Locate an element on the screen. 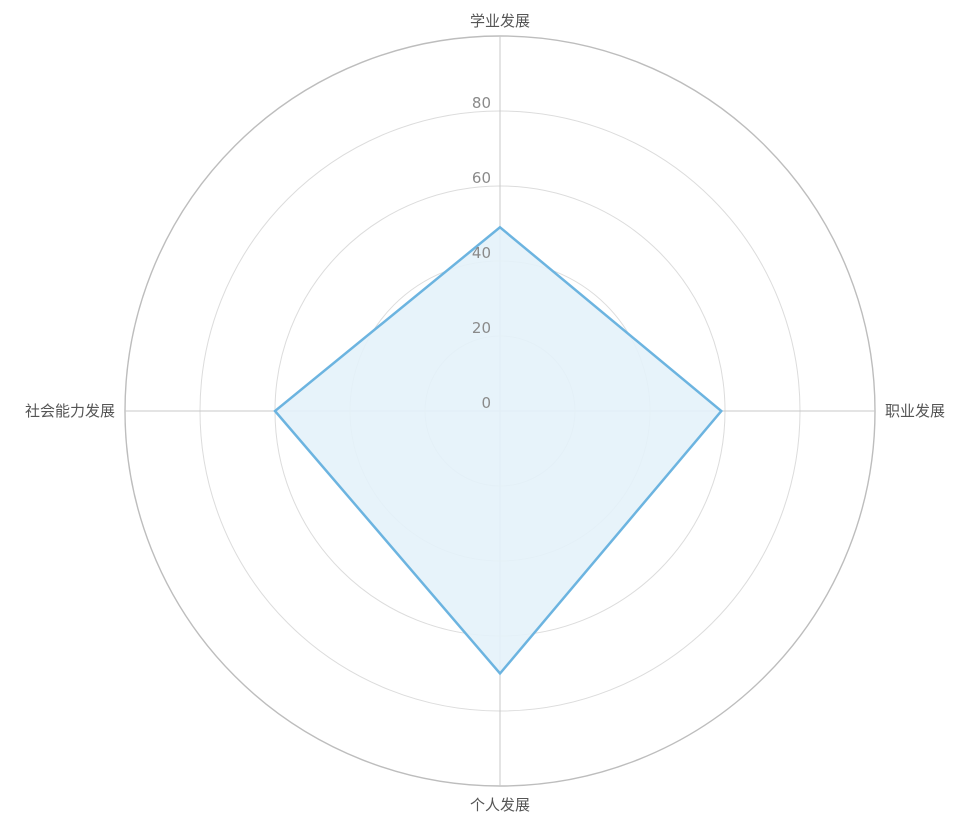  axis-label-0: 学业发展 is located at coordinates (500, 21).